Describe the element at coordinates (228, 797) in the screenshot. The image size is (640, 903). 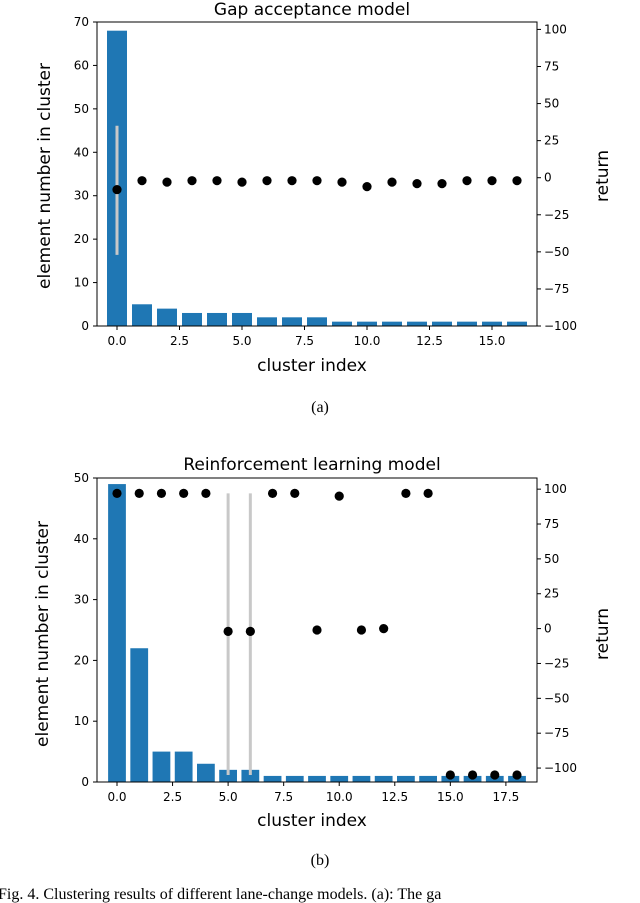
I see `x-tick-label: 5.0` at that location.